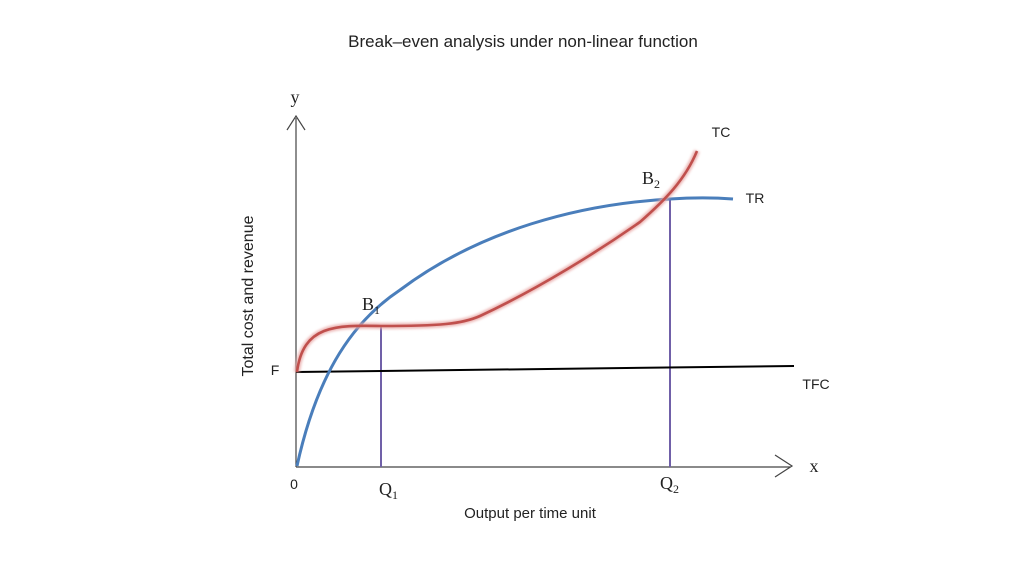 The width and height of the screenshot is (1024, 581). What do you see at coordinates (648, 178) in the screenshot?
I see `b2-base: B` at bounding box center [648, 178].